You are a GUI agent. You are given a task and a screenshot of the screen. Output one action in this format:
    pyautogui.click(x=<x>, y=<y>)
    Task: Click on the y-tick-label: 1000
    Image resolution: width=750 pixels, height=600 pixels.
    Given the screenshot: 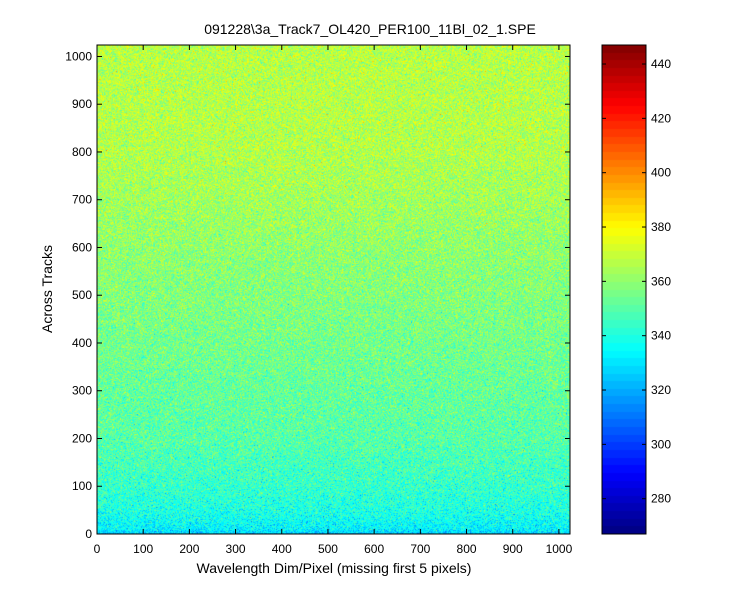 What is the action you would take?
    pyautogui.click(x=78, y=56)
    